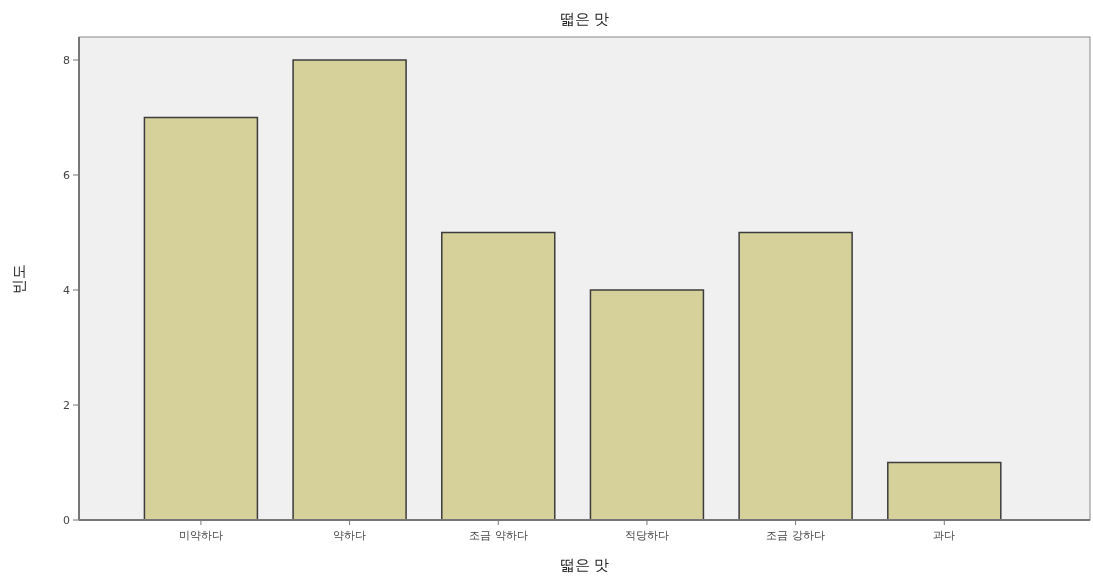  What do you see at coordinates (66, 520) in the screenshot?
I see `y-tick-label: 0` at bounding box center [66, 520].